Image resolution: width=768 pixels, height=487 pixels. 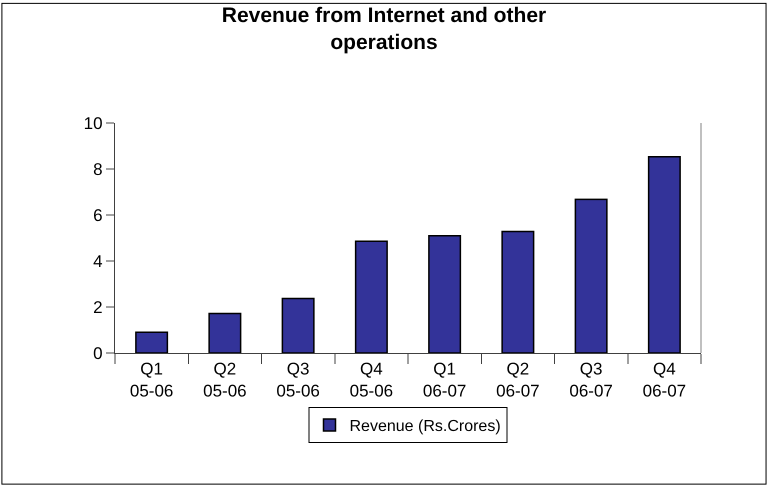 What do you see at coordinates (152, 379) in the screenshot?
I see `x-tick-label: Q1 05-06` at bounding box center [152, 379].